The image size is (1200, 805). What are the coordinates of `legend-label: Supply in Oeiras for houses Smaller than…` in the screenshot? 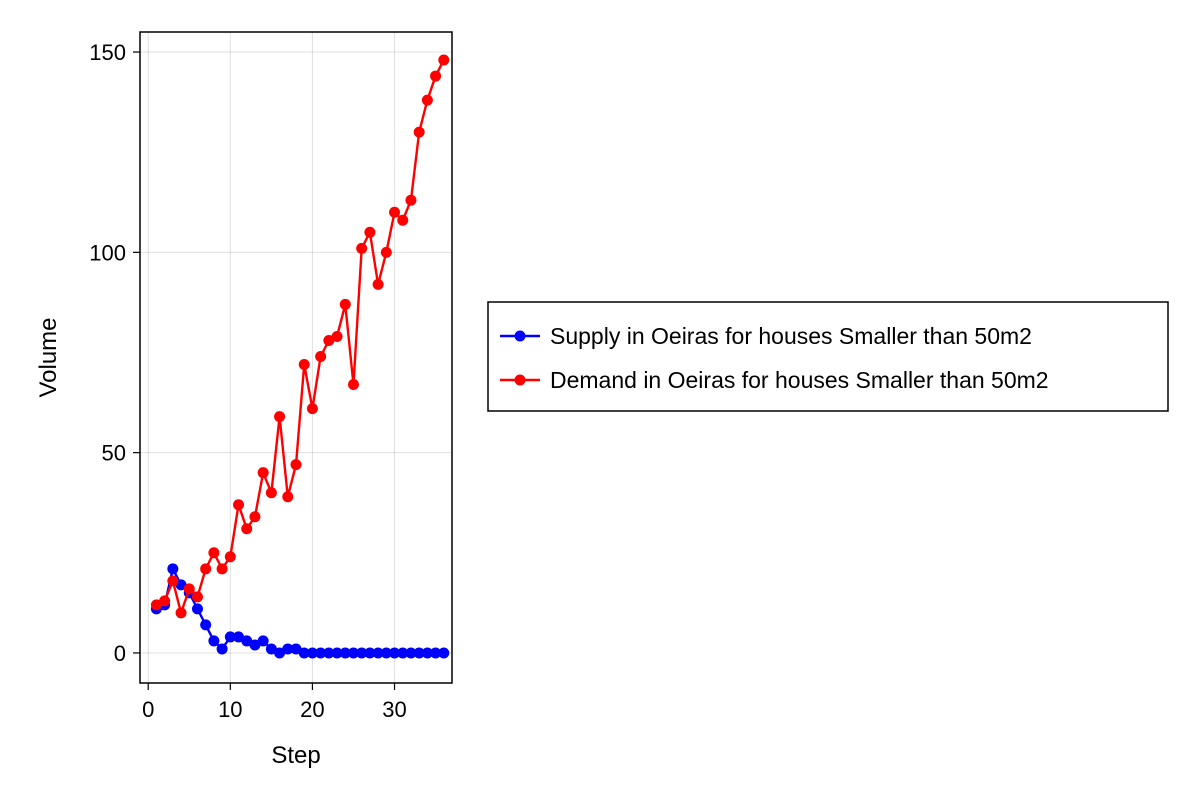 It's located at (791, 336).